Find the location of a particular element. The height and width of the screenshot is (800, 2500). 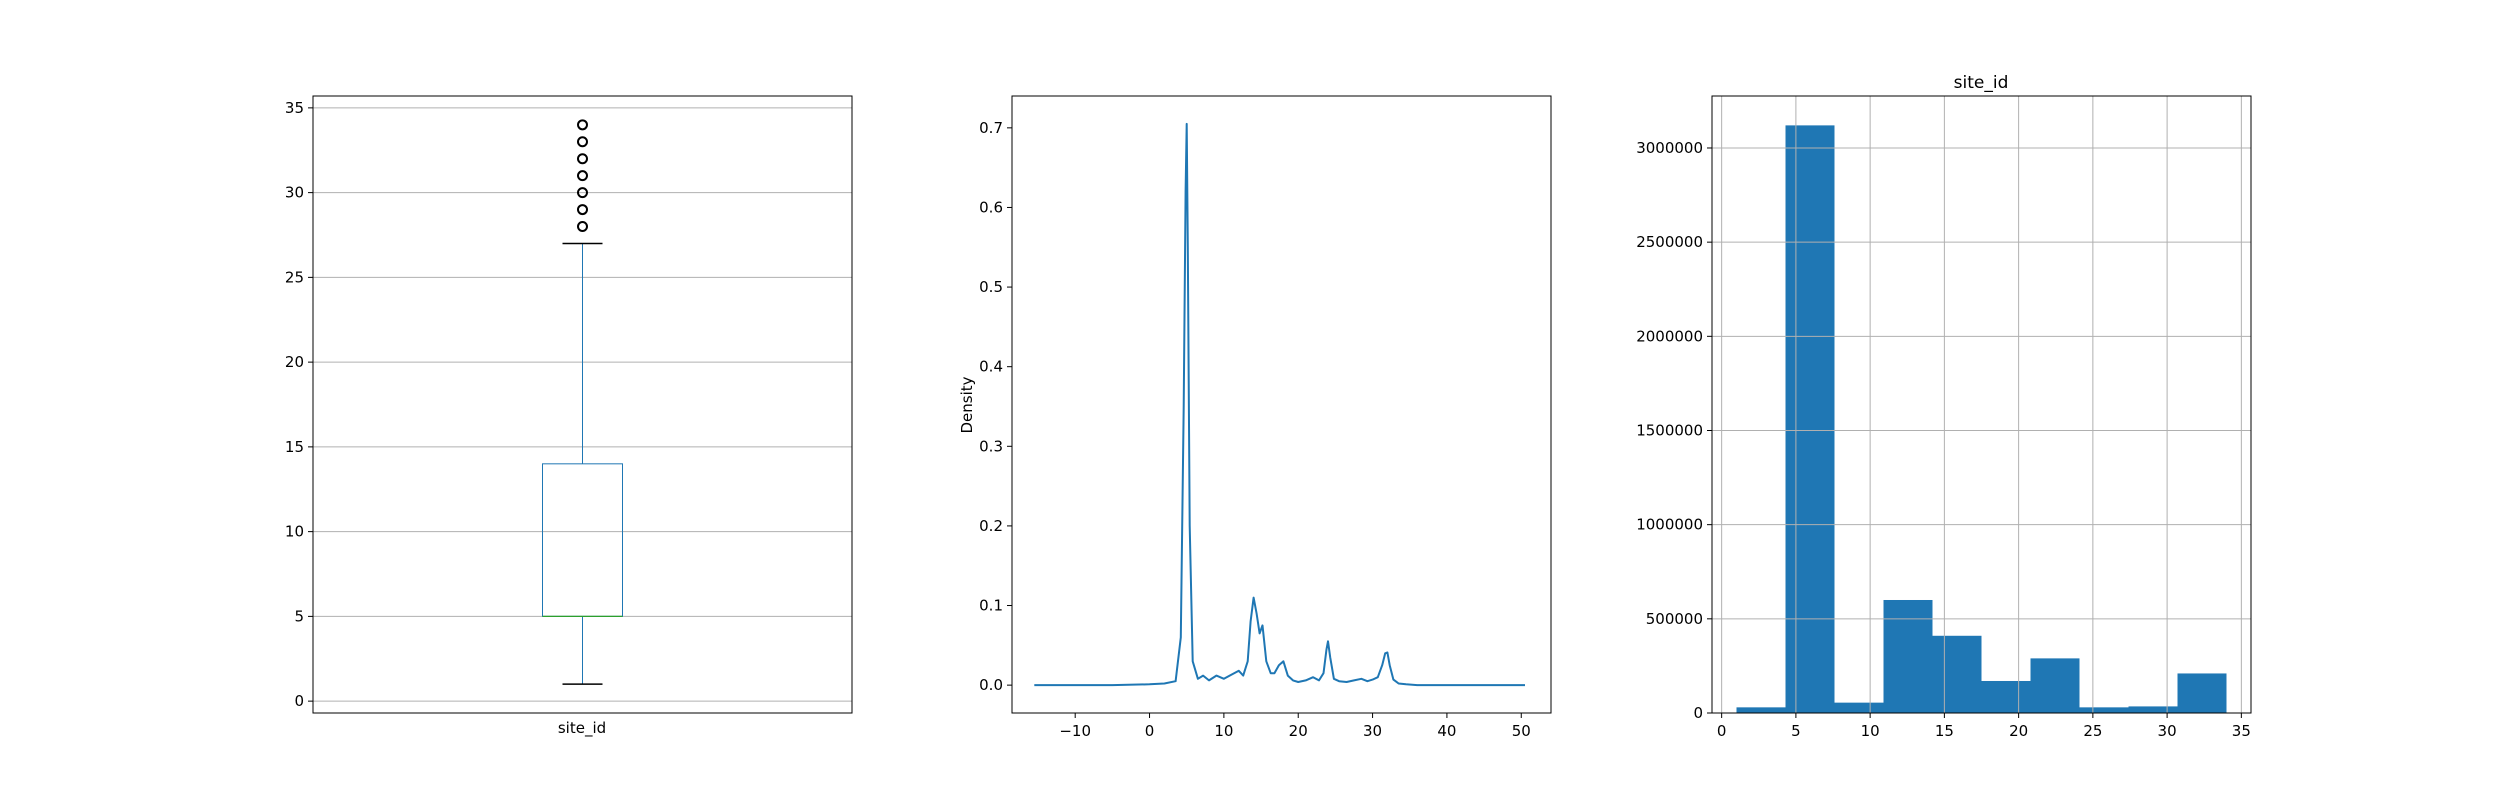

density-x-tick-label: 20 is located at coordinates (1298, 731).